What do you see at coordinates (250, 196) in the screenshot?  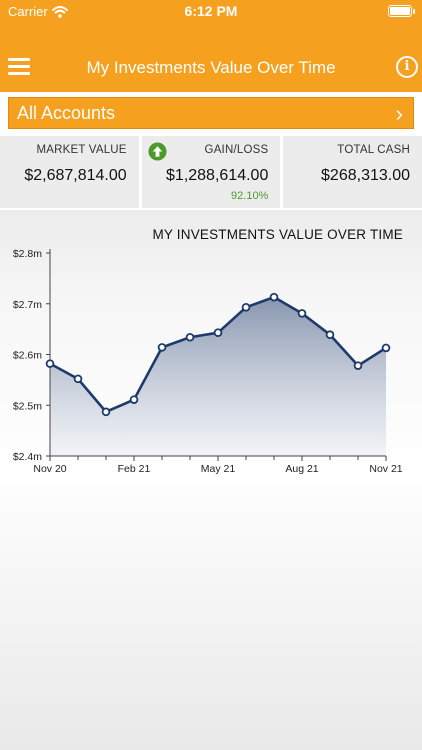 I see `gain-loss-percent: 92.10%` at bounding box center [250, 196].